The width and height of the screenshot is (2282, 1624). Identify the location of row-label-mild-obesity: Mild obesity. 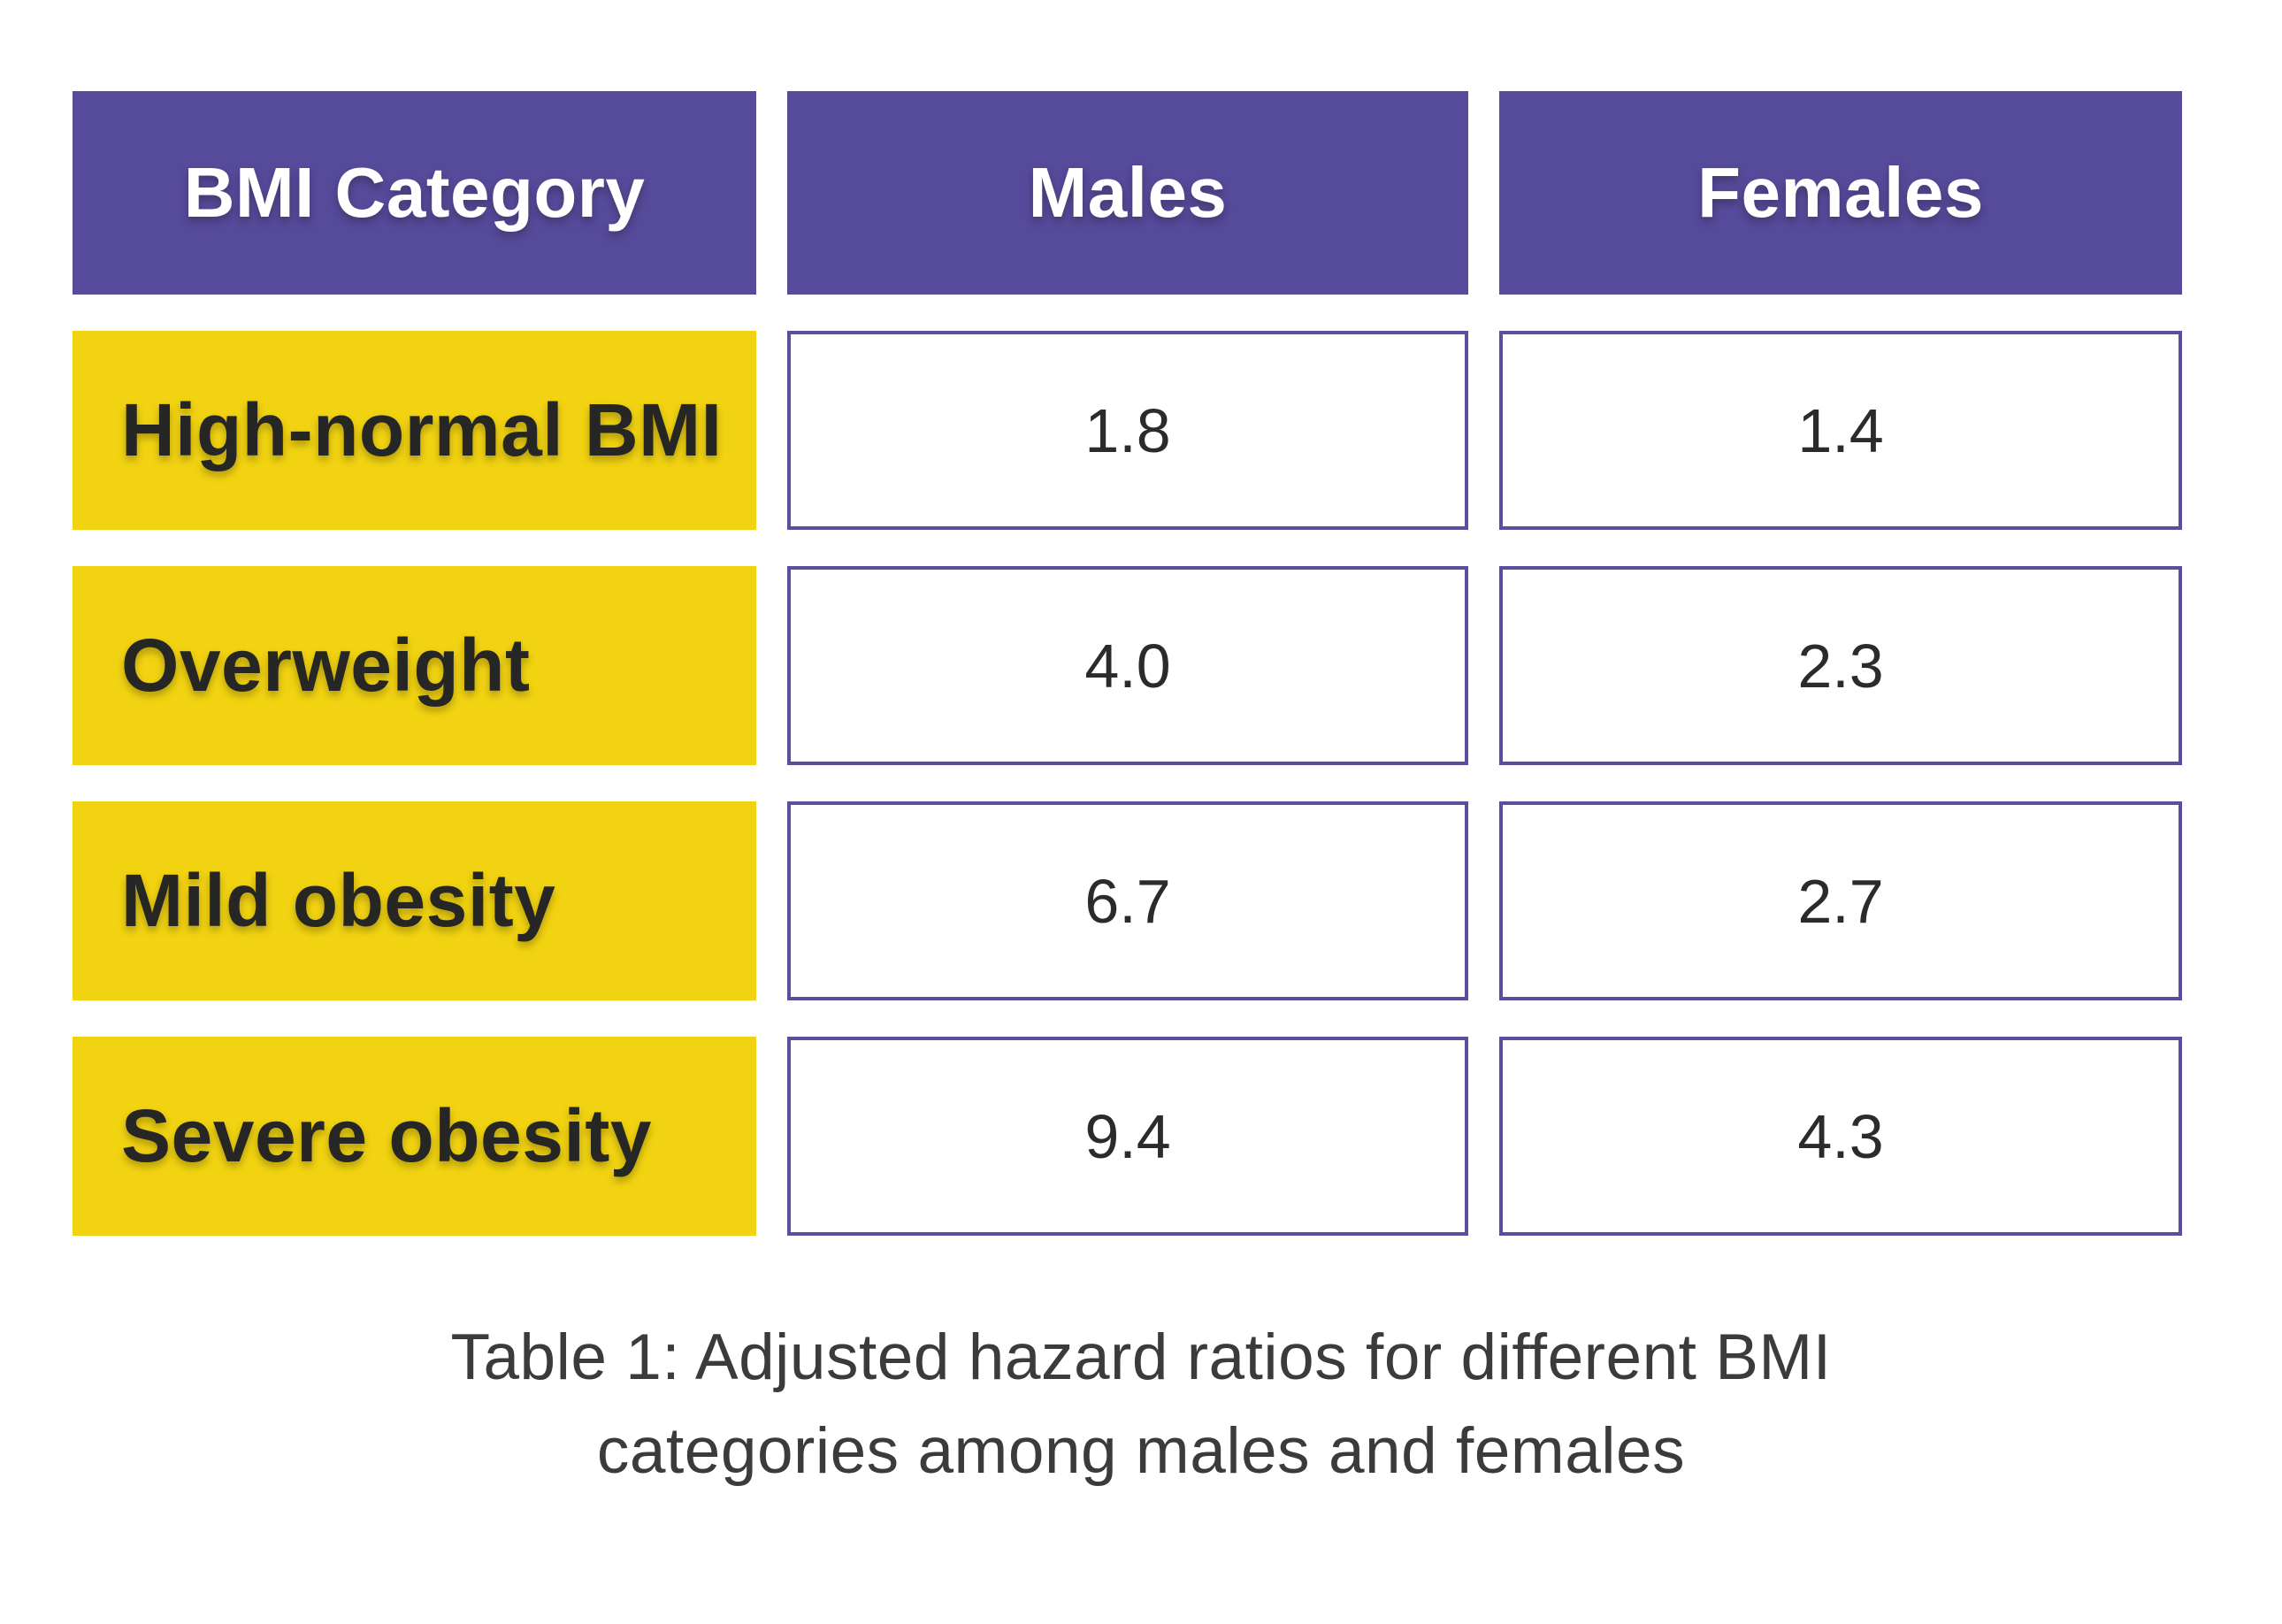
(414, 900).